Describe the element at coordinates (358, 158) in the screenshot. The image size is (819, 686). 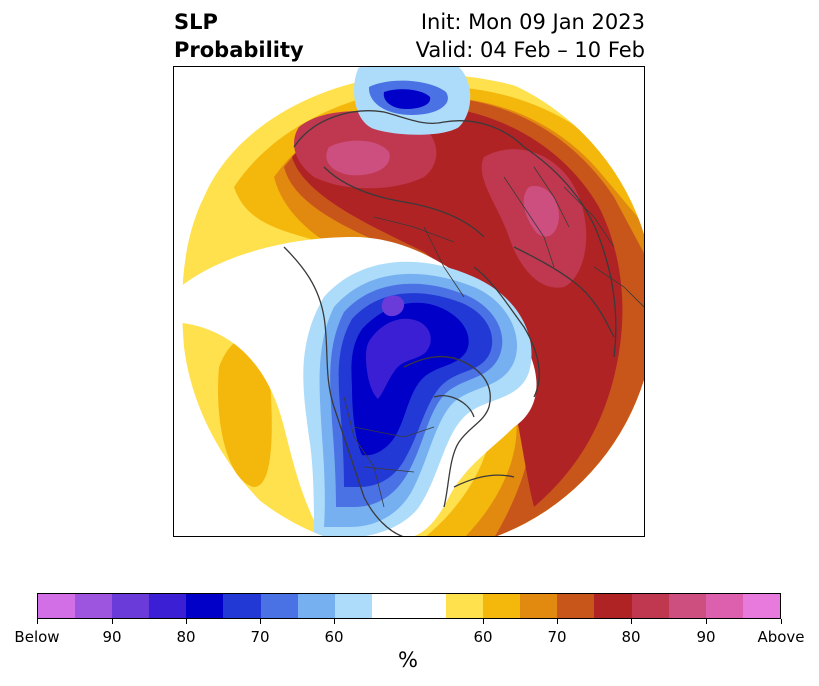
I see `above-90-region-west` at that location.